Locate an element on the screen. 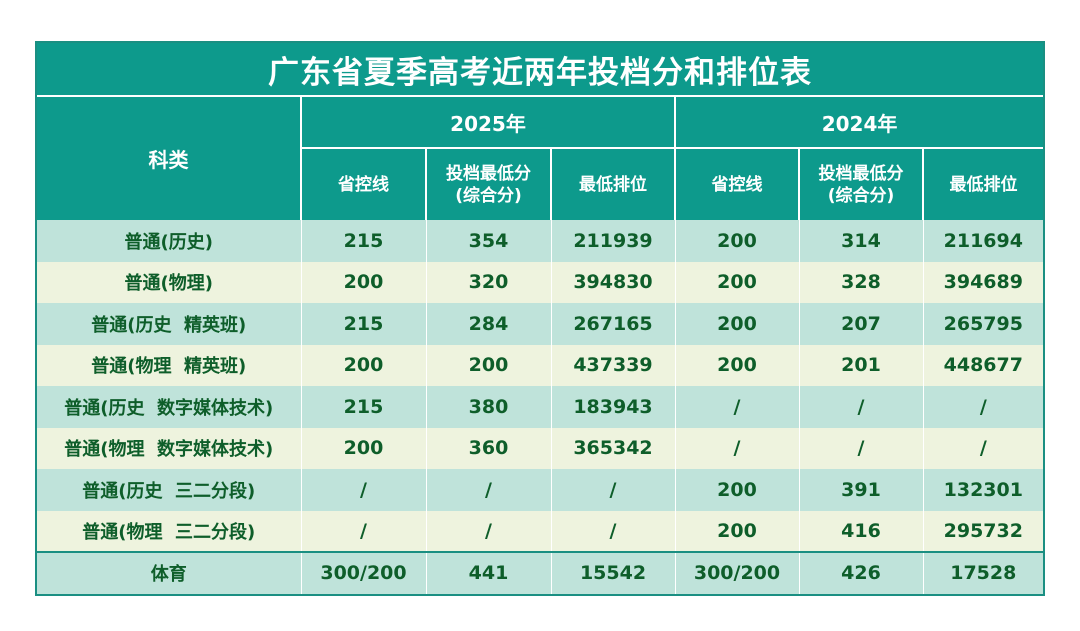 This screenshot has width=1080, height=631. subject-cell: 普通(历史 数字媒体技术) is located at coordinates (169, 407).